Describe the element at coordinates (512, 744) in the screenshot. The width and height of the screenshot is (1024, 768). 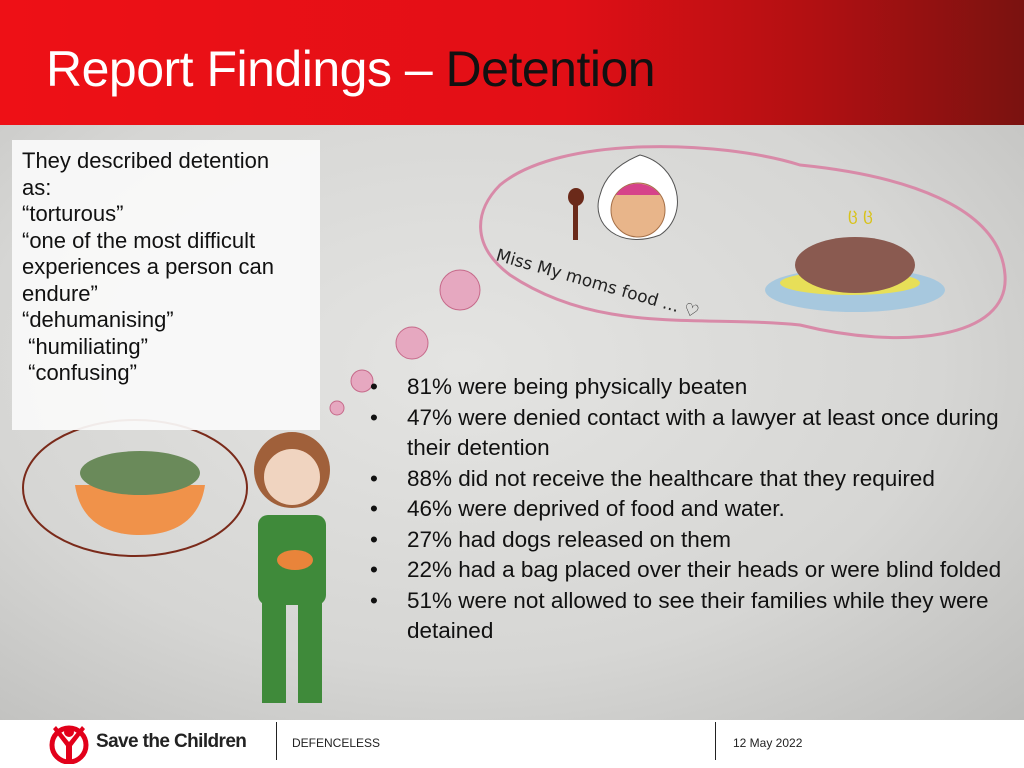
I see `slide-footer` at that location.